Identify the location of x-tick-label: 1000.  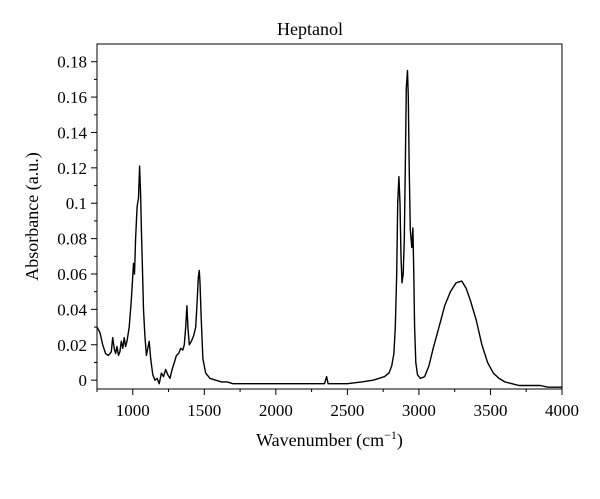
(133, 410).